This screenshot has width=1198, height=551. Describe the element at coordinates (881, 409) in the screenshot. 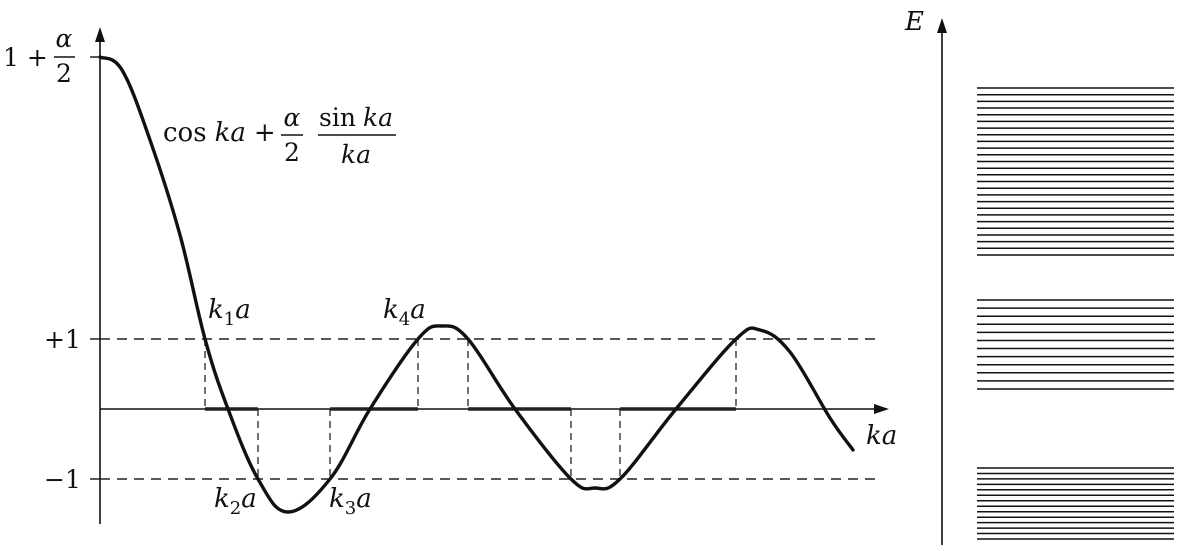

I see `x-axis-arrow-icon` at that location.